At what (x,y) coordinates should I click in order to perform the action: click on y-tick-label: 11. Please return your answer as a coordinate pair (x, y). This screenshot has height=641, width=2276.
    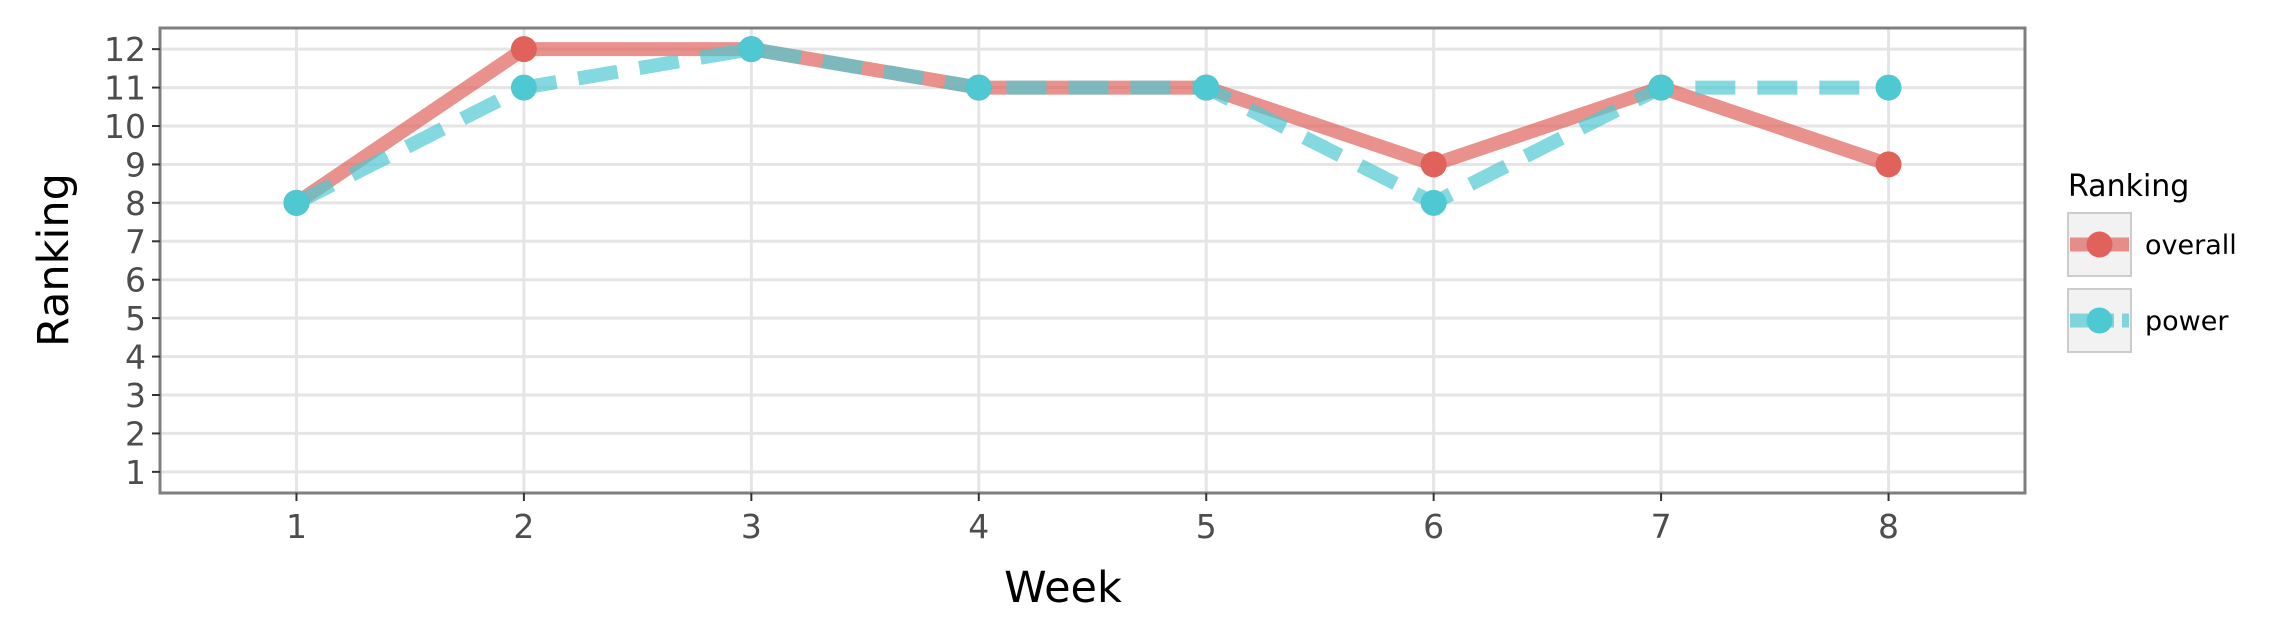
    Looking at the image, I should click on (125, 88).